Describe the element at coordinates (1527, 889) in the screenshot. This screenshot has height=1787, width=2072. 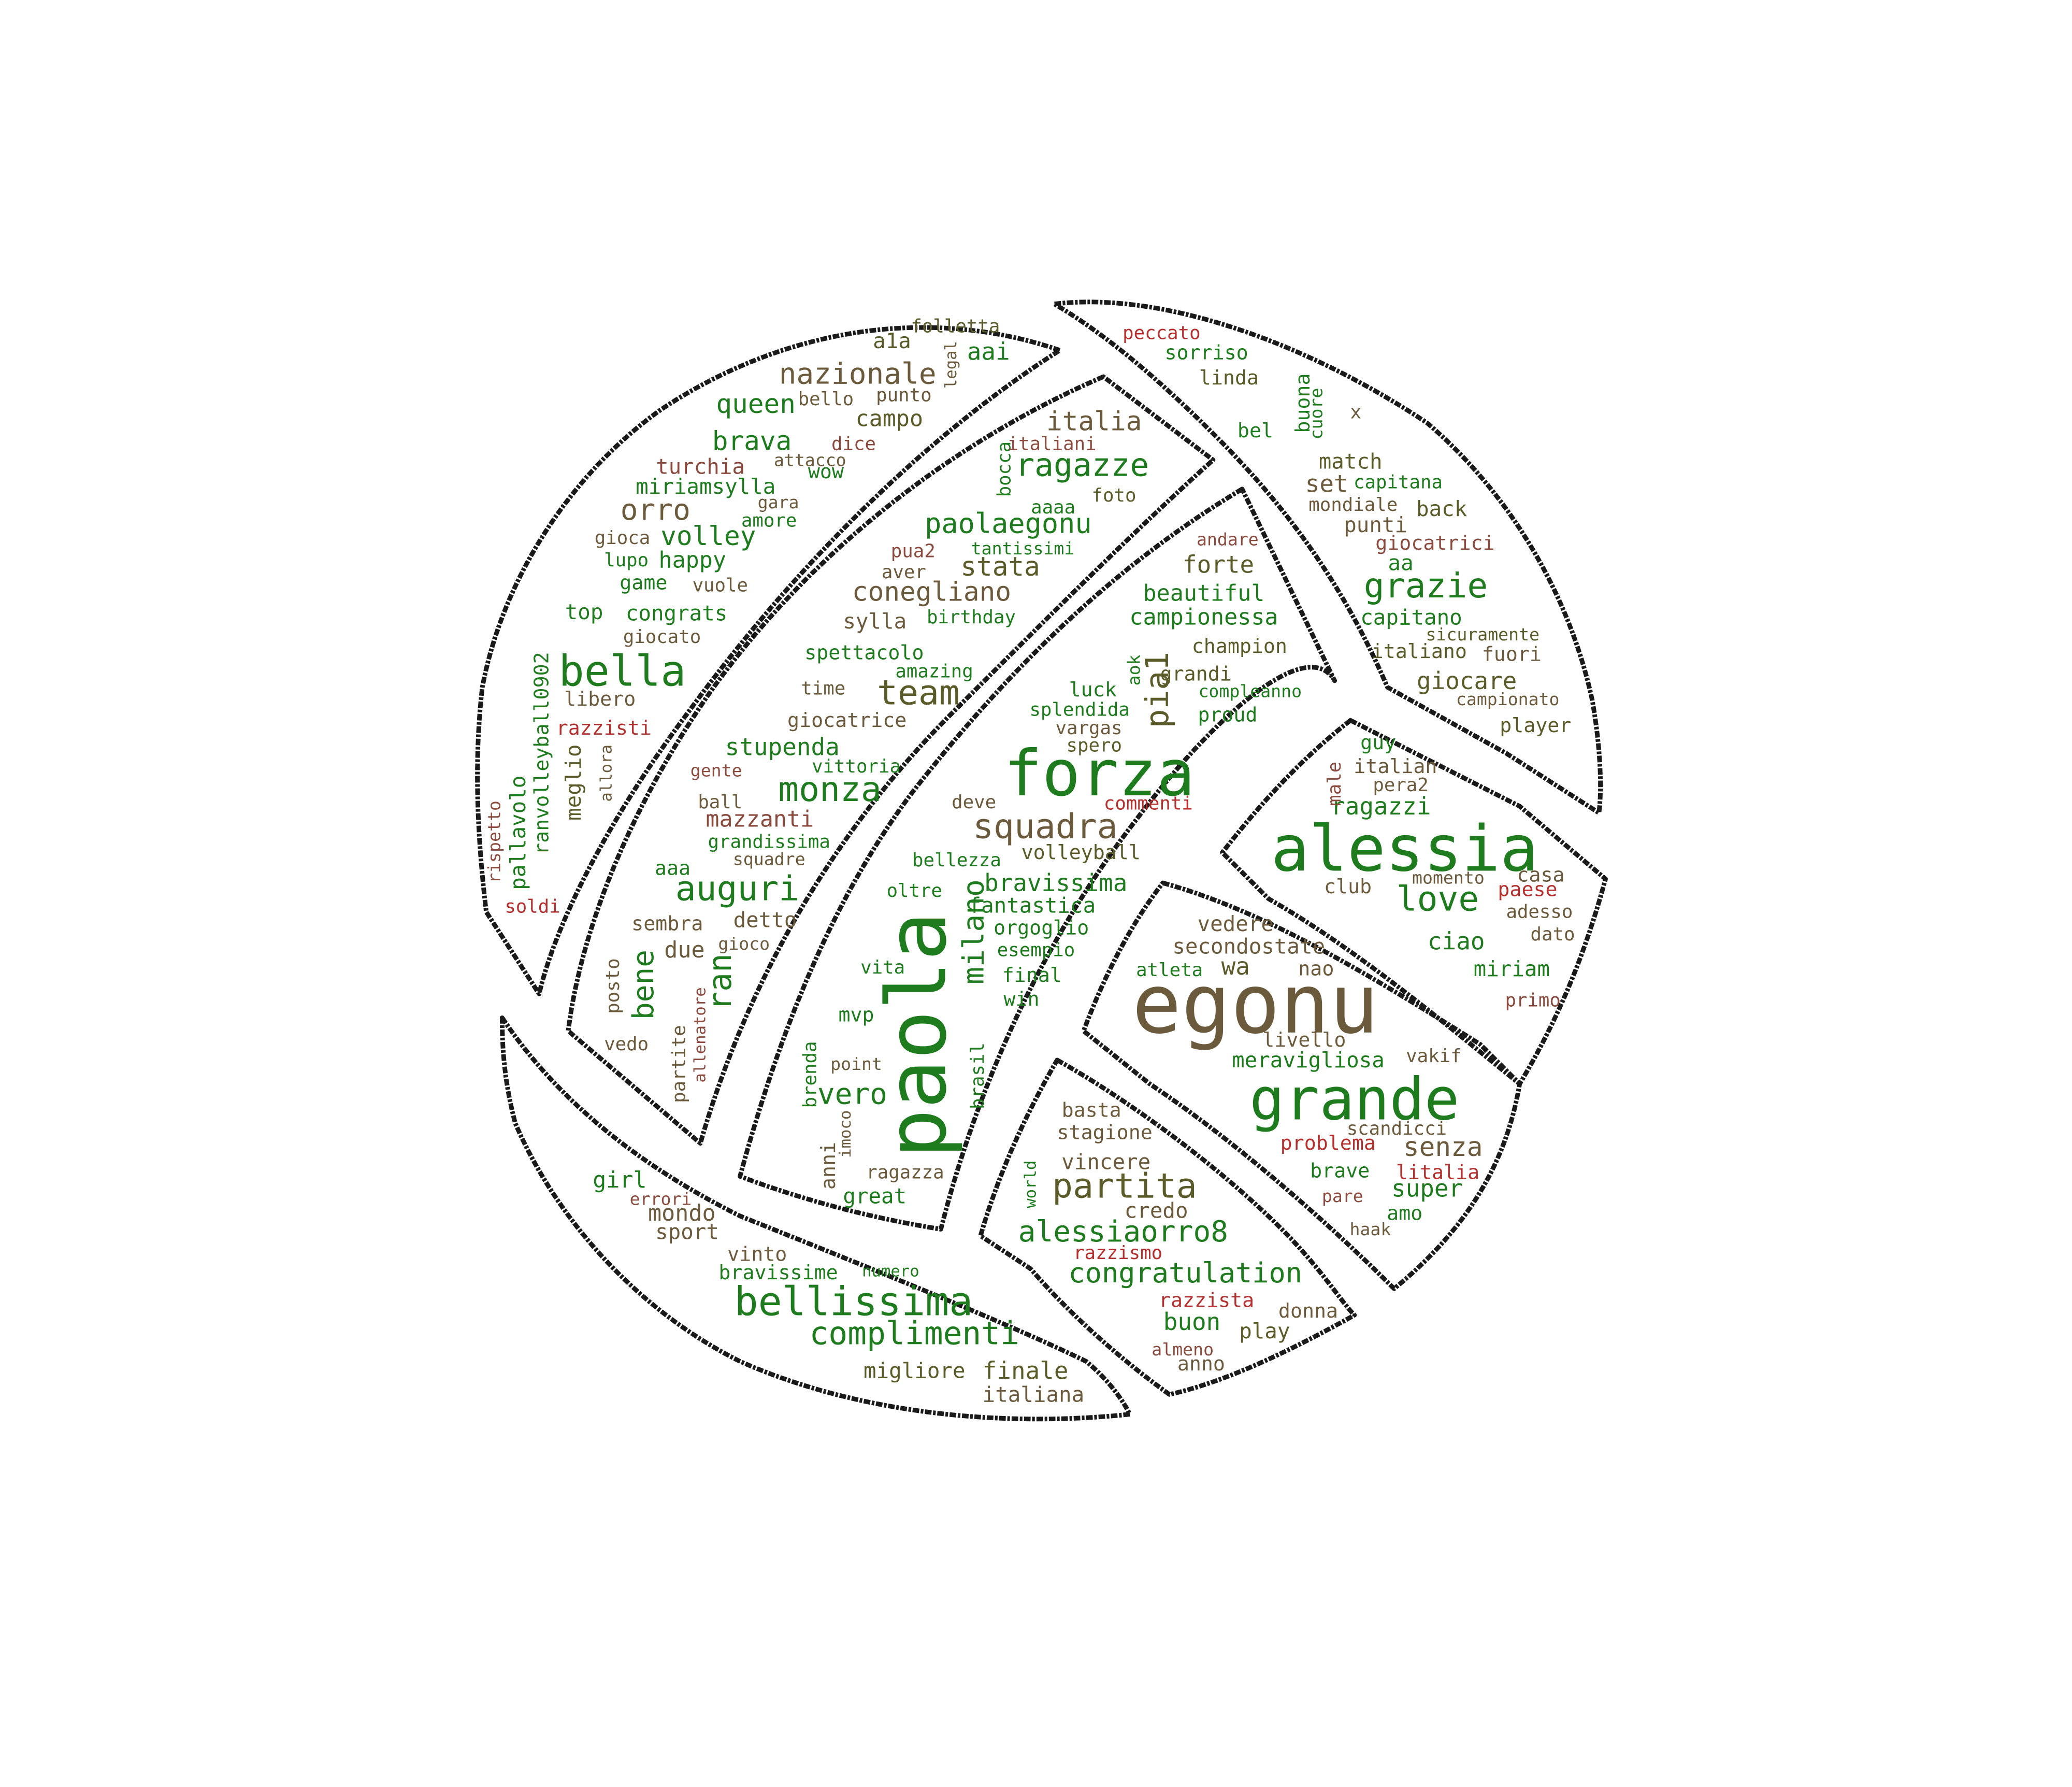
I see `word-paese: paese` at that location.